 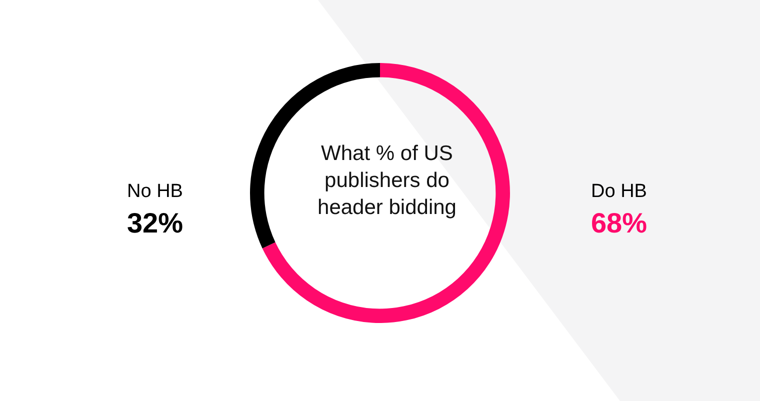 I want to click on slice-label: Do HB, so click(x=619, y=191).